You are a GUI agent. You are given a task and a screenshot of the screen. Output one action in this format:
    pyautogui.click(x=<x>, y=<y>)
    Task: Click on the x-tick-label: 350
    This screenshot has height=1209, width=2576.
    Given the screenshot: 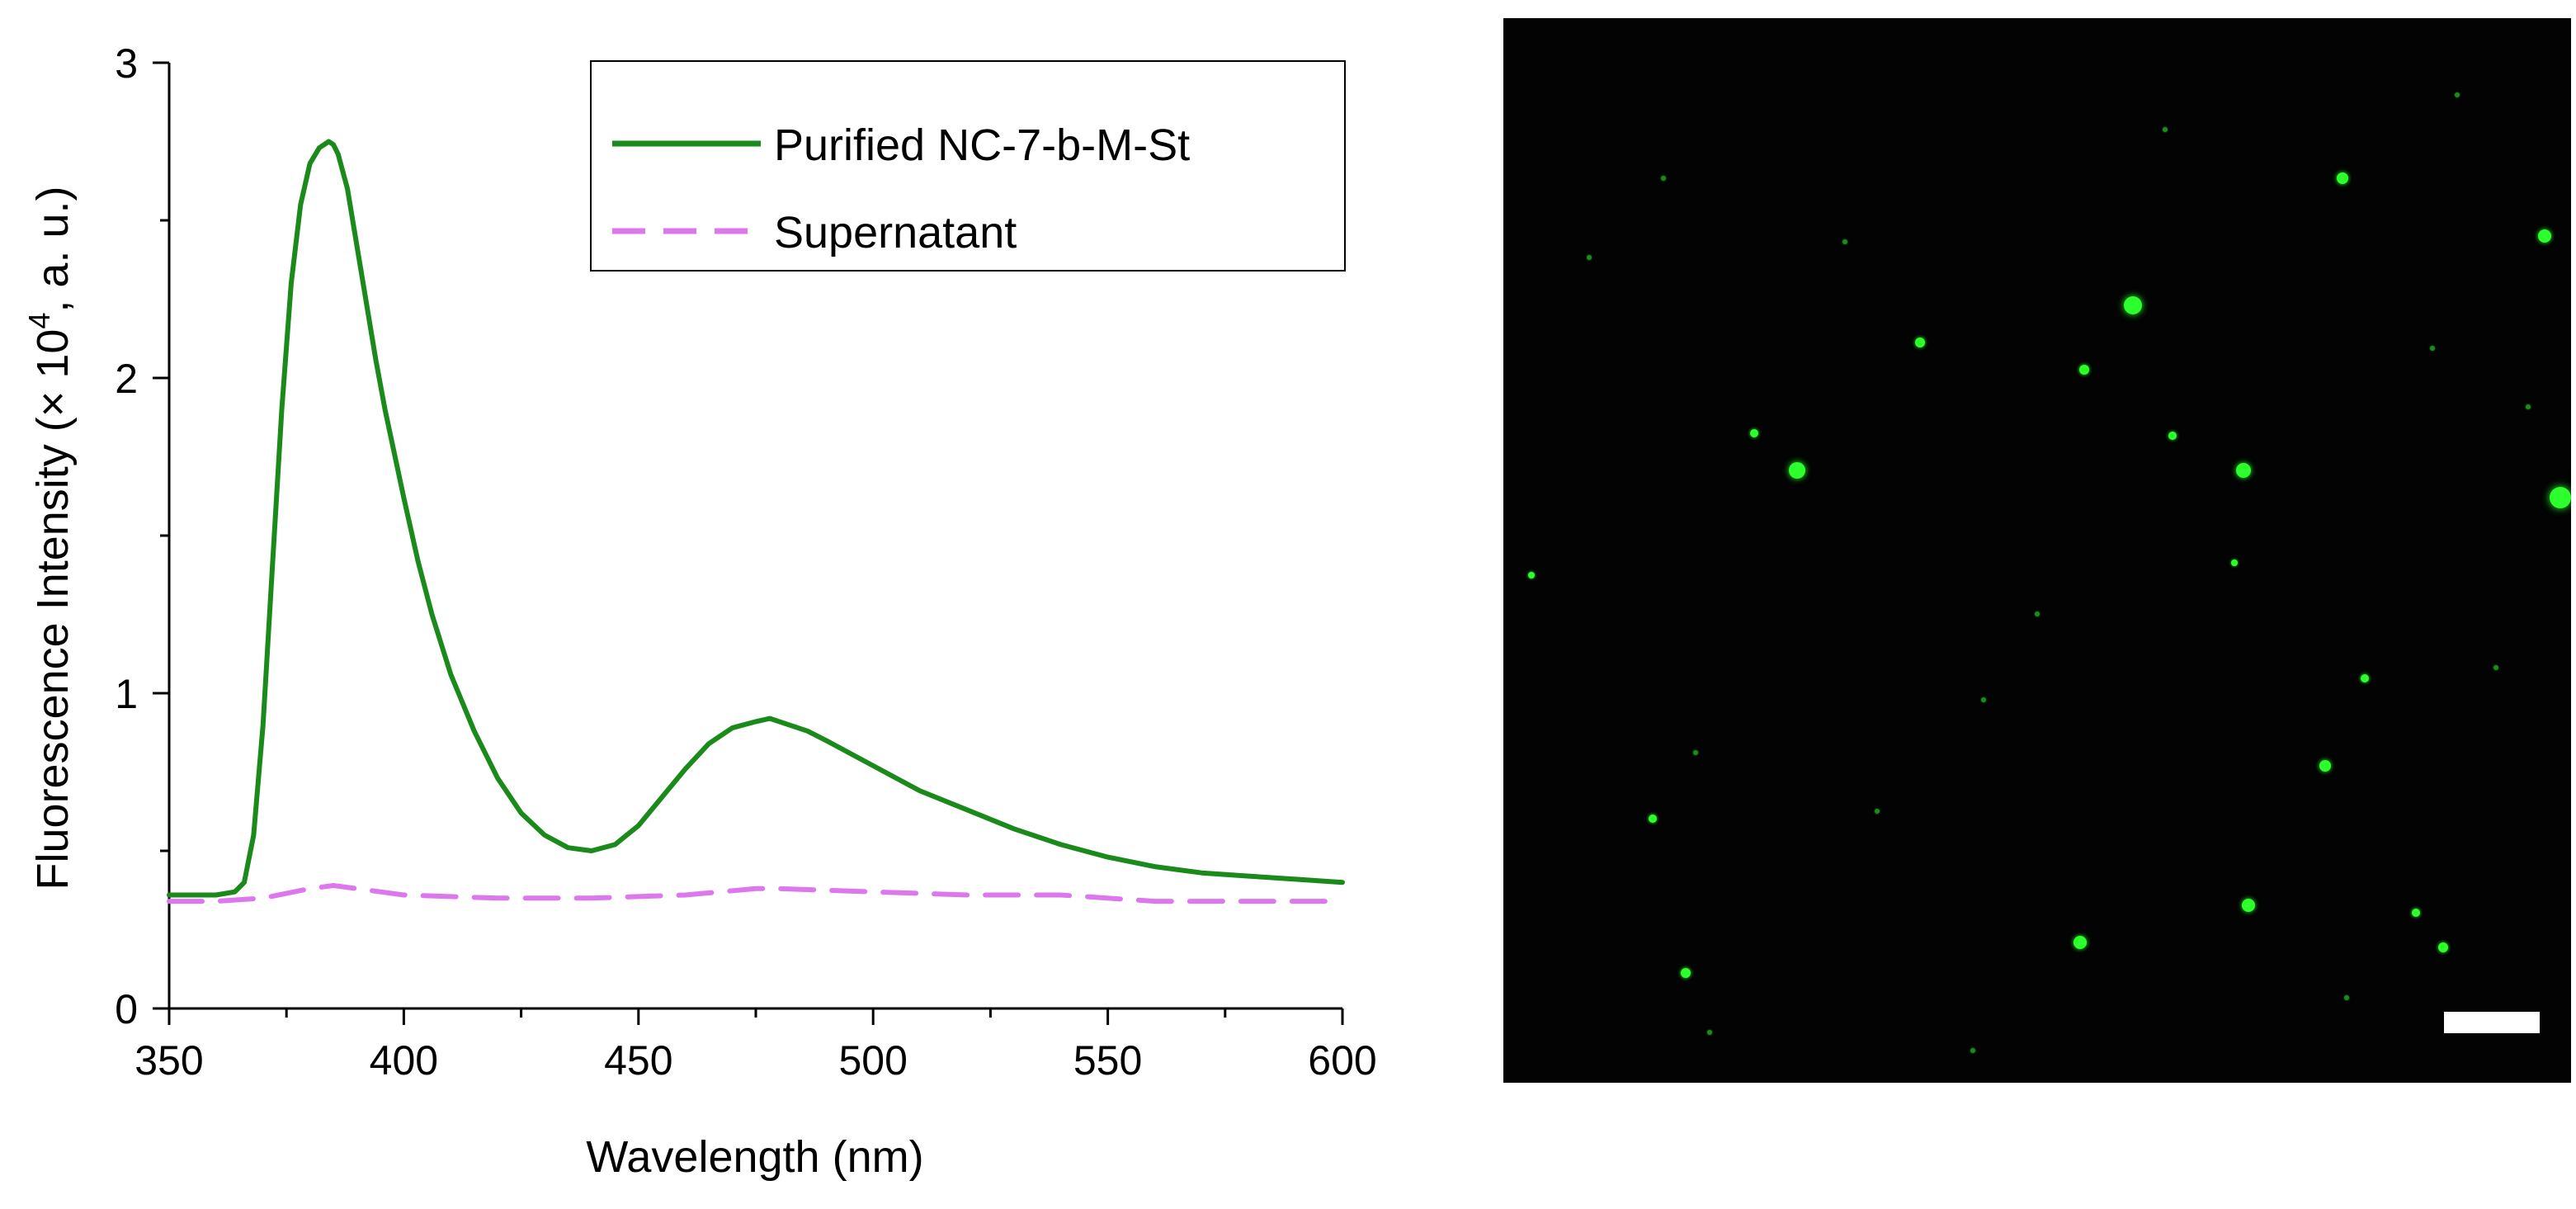 What is the action you would take?
    pyautogui.click(x=168, y=1060)
    